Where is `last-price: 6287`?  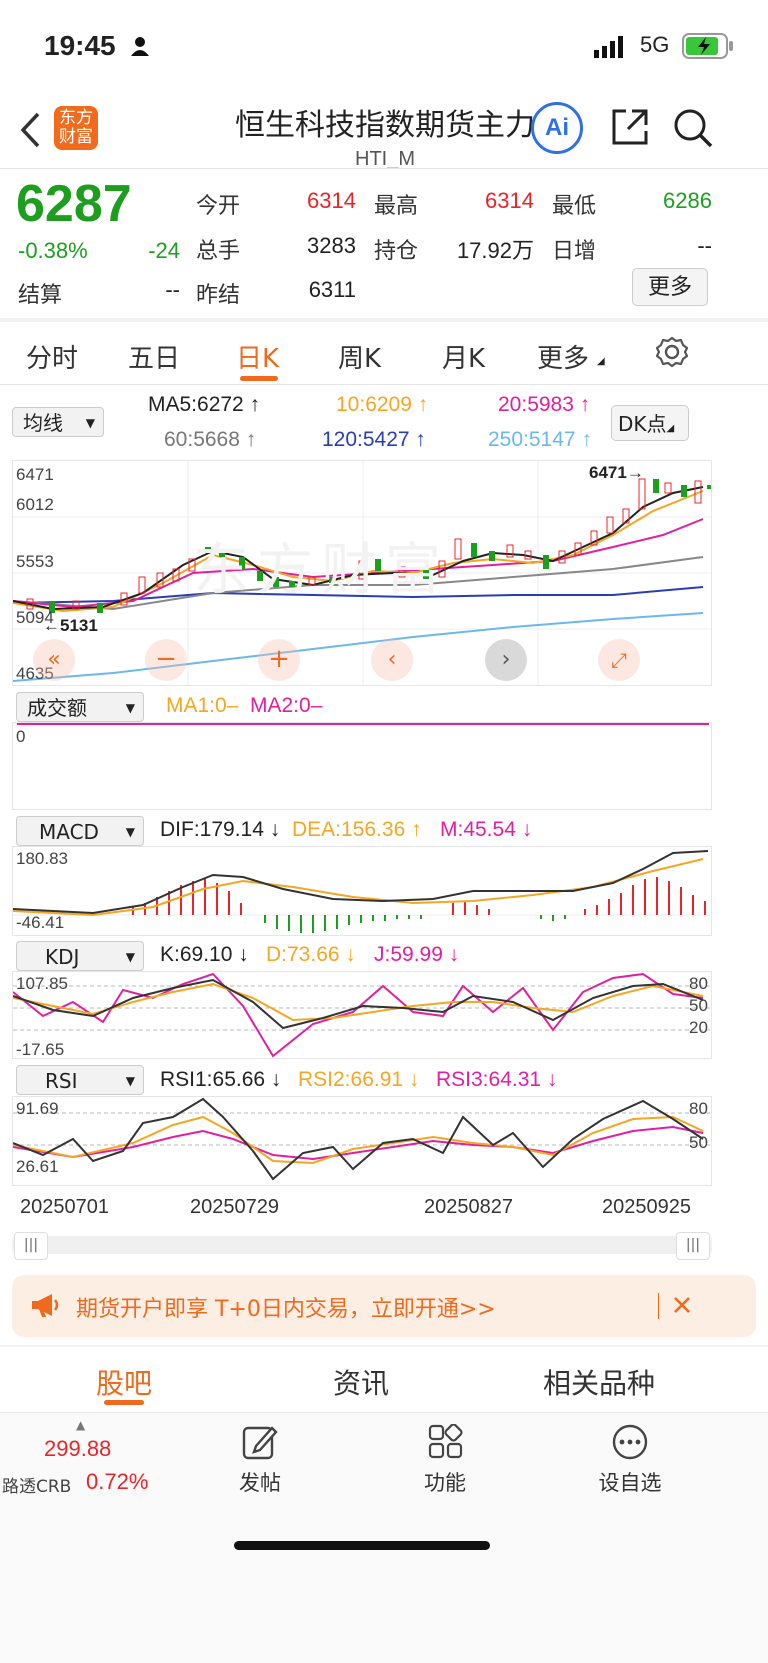
last-price: 6287 is located at coordinates (74, 204).